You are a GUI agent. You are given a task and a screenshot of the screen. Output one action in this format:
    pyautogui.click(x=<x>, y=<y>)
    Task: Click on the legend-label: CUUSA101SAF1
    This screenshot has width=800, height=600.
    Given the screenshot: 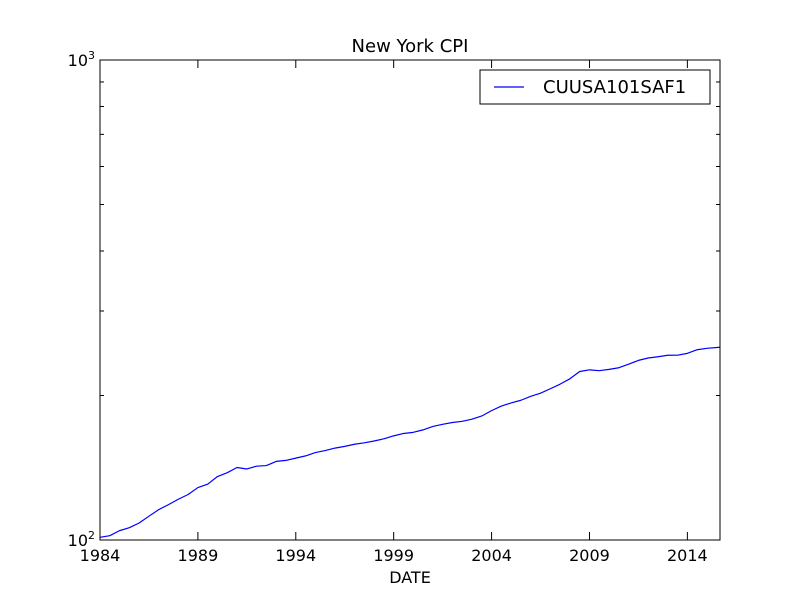 What is the action you would take?
    pyautogui.click(x=614, y=87)
    